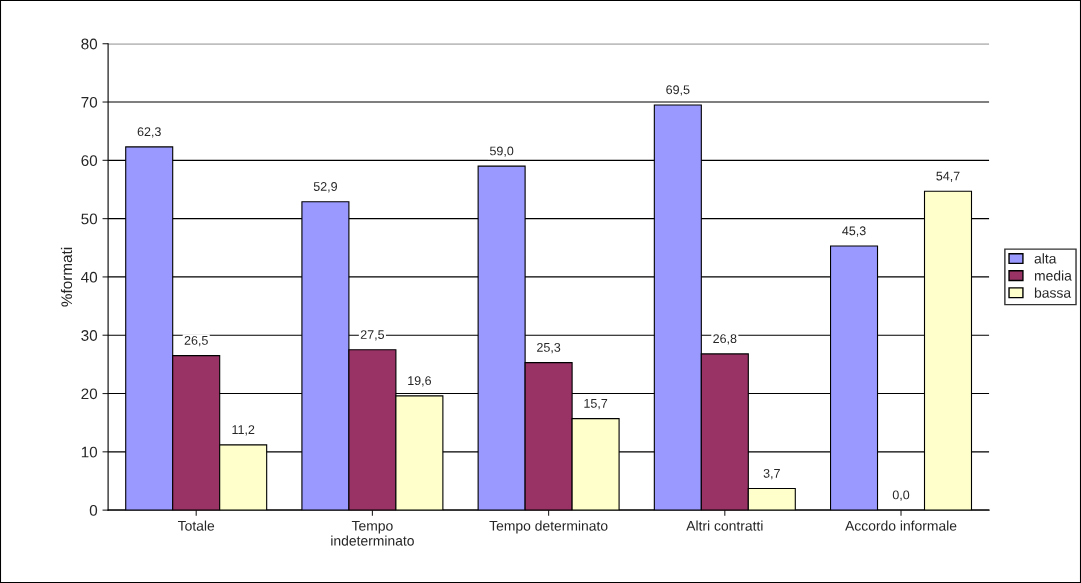 The height and width of the screenshot is (583, 1081). What do you see at coordinates (771, 474) in the screenshot?
I see `data-label: 3,7` at bounding box center [771, 474].